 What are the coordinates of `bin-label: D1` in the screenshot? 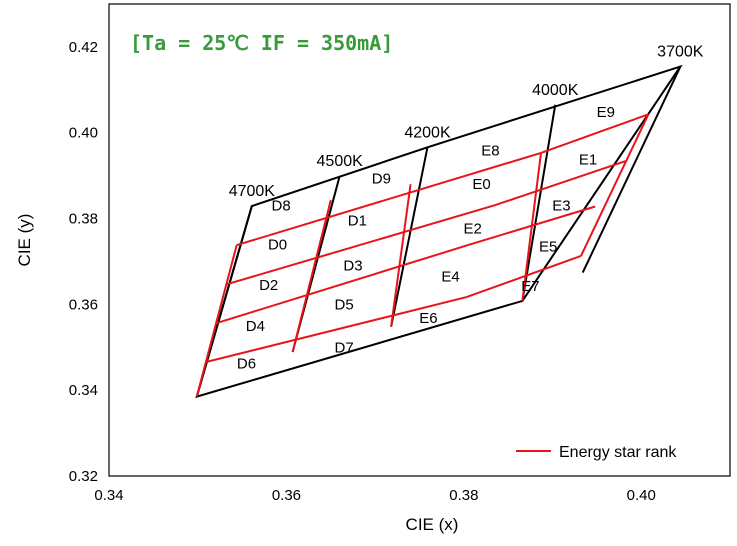 It's located at (357, 221).